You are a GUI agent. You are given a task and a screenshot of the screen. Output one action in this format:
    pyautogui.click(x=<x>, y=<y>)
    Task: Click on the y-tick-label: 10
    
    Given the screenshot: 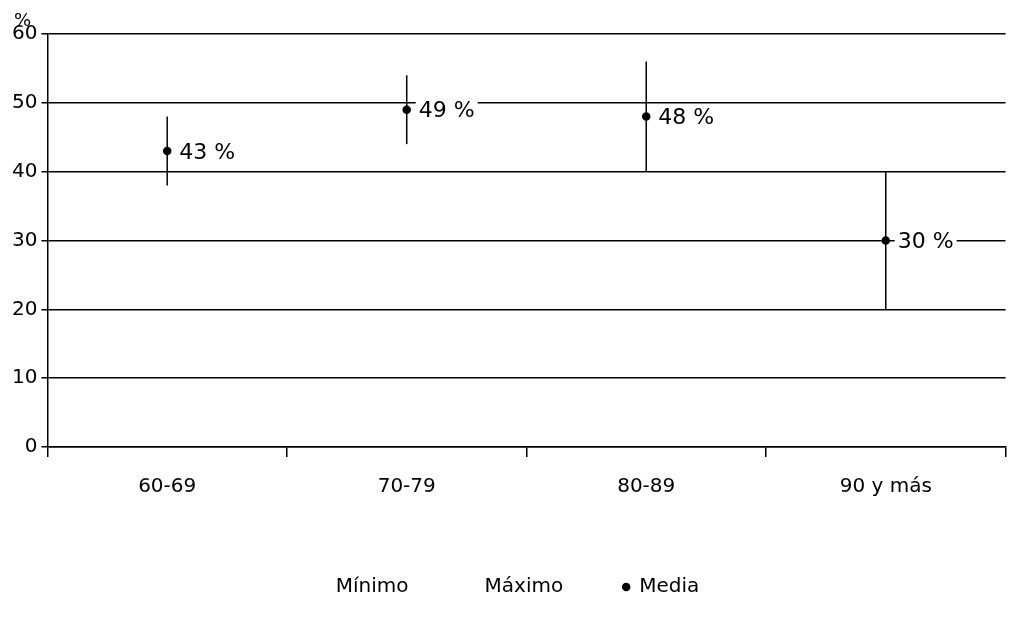 What is the action you would take?
    pyautogui.click(x=25, y=376)
    